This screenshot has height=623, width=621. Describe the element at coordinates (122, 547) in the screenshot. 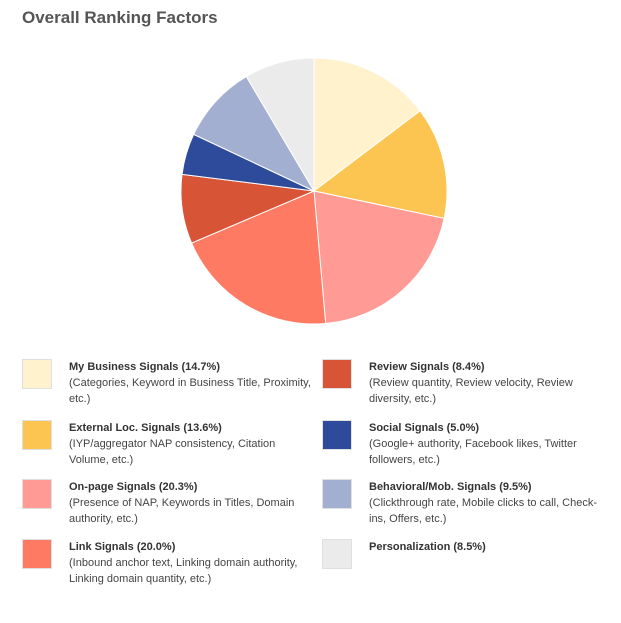

I see `legend-label: Link Signals (20.0%)` at that location.